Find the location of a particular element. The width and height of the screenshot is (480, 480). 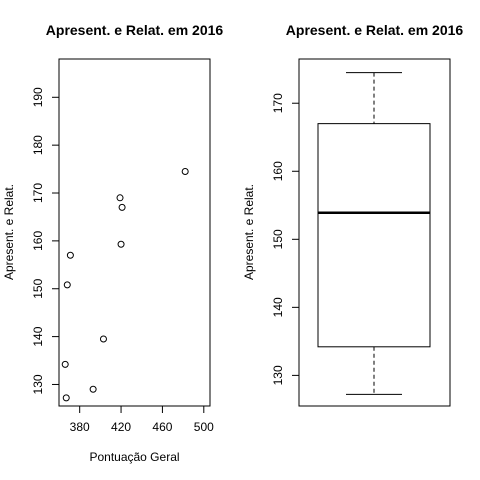

boxplot-y-tick-label: 150 is located at coordinates (278, 239).